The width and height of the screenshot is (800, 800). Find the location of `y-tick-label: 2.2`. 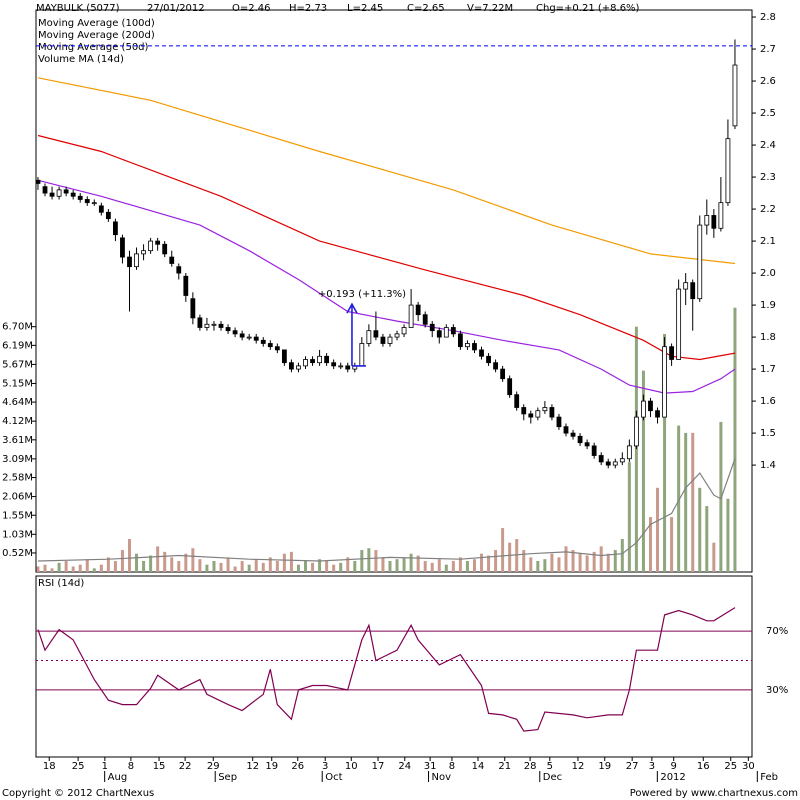

y-tick-label: 2.2 is located at coordinates (768, 209).